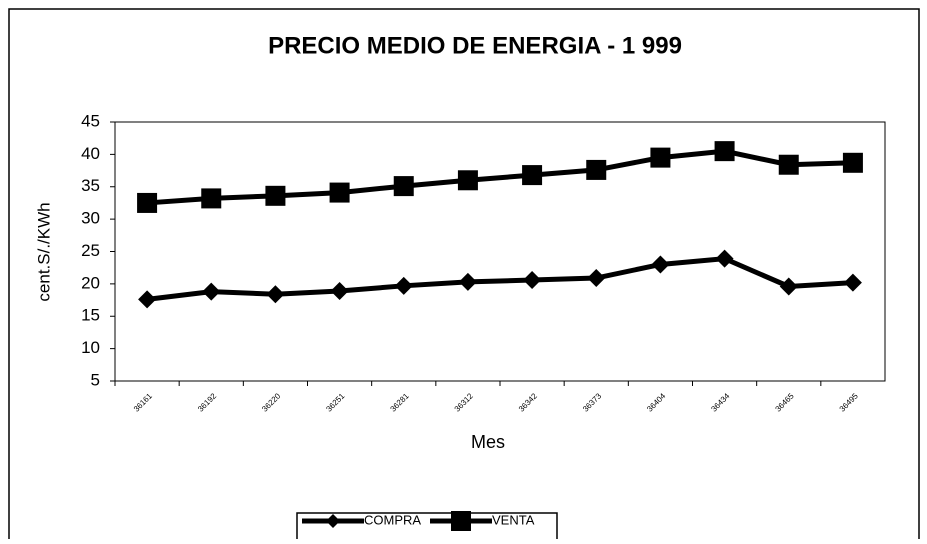 This screenshot has width=927, height=544. I want to click on y-tick-label: 45, so click(90, 120).